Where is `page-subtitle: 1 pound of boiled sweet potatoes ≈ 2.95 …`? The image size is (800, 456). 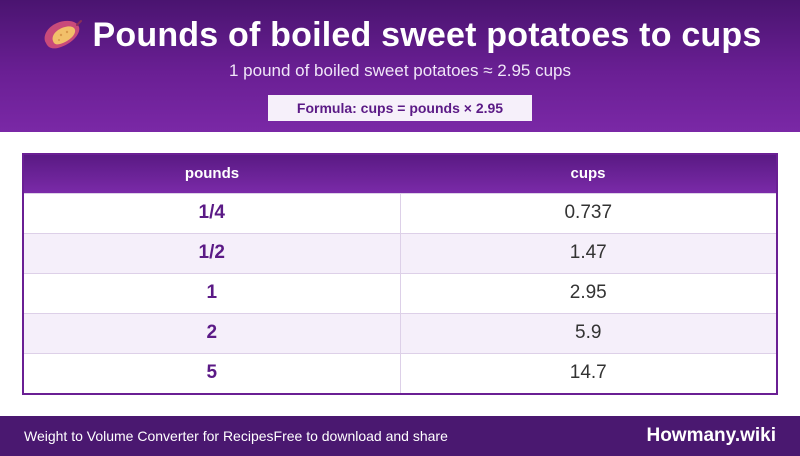
page-subtitle: 1 pound of boiled sweet potatoes ≈ 2.95 … is located at coordinates (400, 70).